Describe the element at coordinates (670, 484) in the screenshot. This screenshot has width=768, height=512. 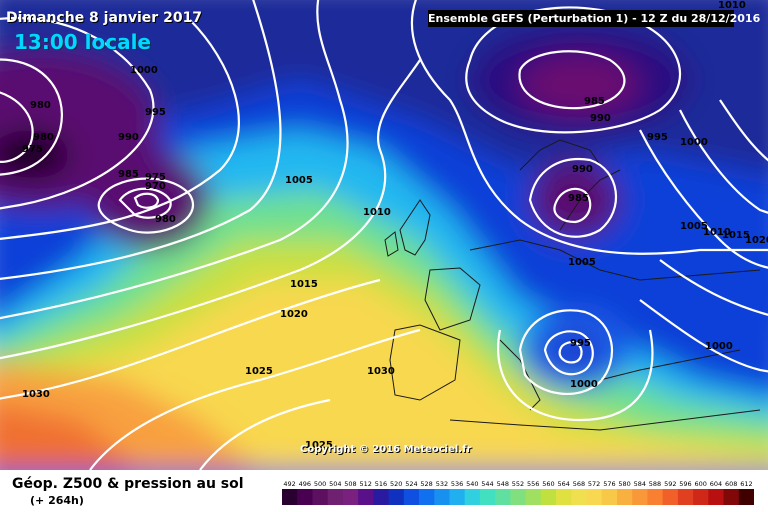
I see `legend-tick-label: 592` at that location.